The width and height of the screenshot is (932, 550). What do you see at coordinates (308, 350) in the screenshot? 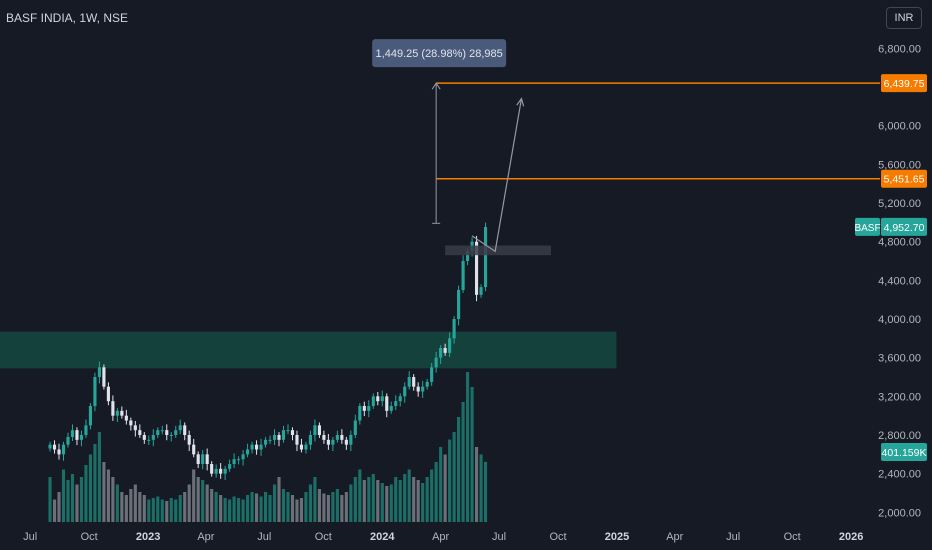
I see `demand-zone` at bounding box center [308, 350].